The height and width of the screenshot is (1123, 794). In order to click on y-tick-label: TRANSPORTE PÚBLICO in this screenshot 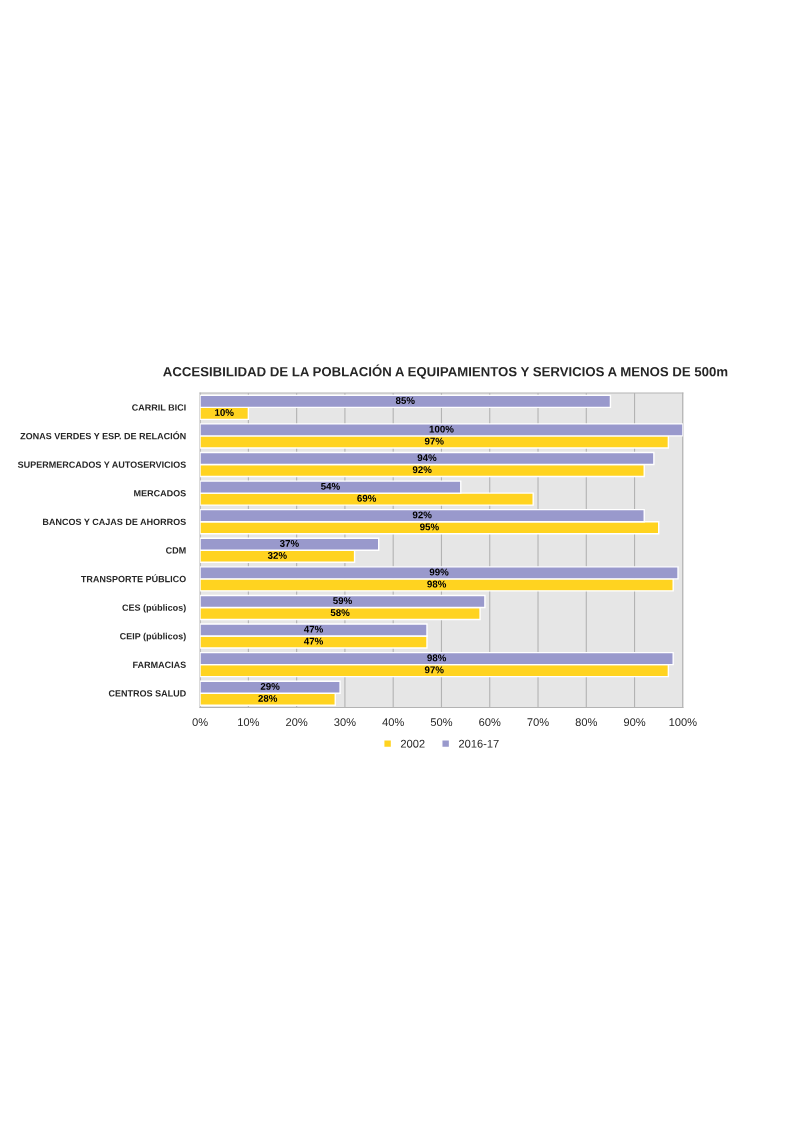, I will do `click(133, 578)`.